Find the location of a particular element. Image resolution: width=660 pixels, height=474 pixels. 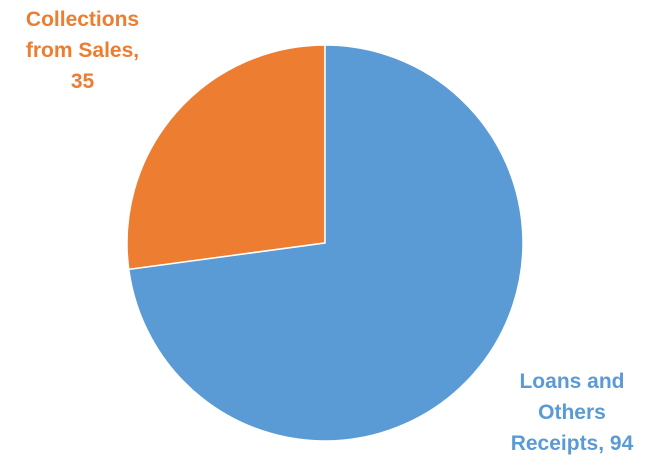

data-label-line: Receipts, 94 is located at coordinates (572, 443).